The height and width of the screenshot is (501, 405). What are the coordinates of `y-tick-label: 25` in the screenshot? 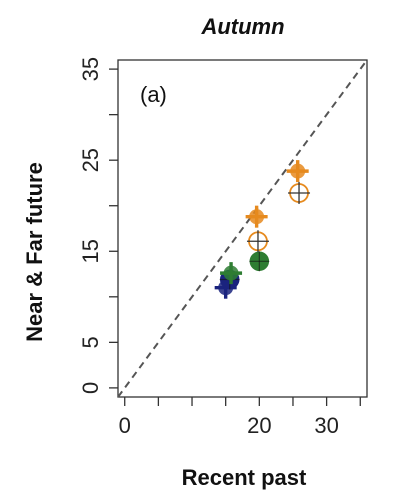 It's located at (90, 160).